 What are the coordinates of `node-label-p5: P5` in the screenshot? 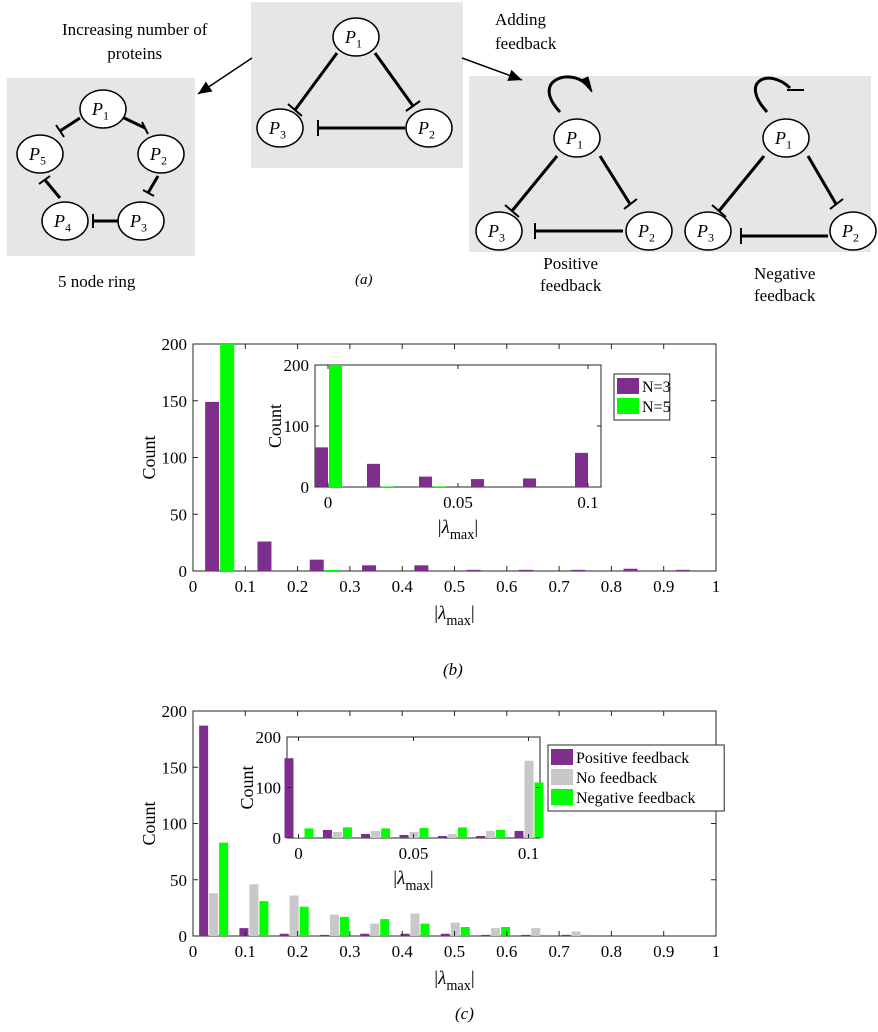 It's located at (37, 156).